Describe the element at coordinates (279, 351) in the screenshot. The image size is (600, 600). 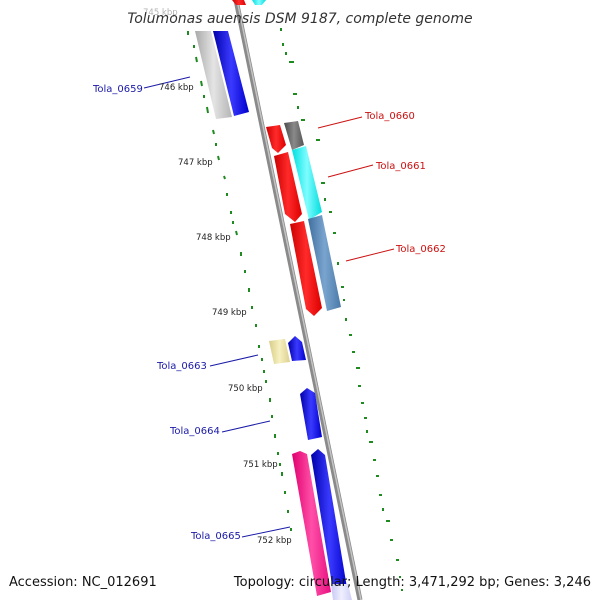
I see `gene-cds-tola-0663-khaki` at that location.